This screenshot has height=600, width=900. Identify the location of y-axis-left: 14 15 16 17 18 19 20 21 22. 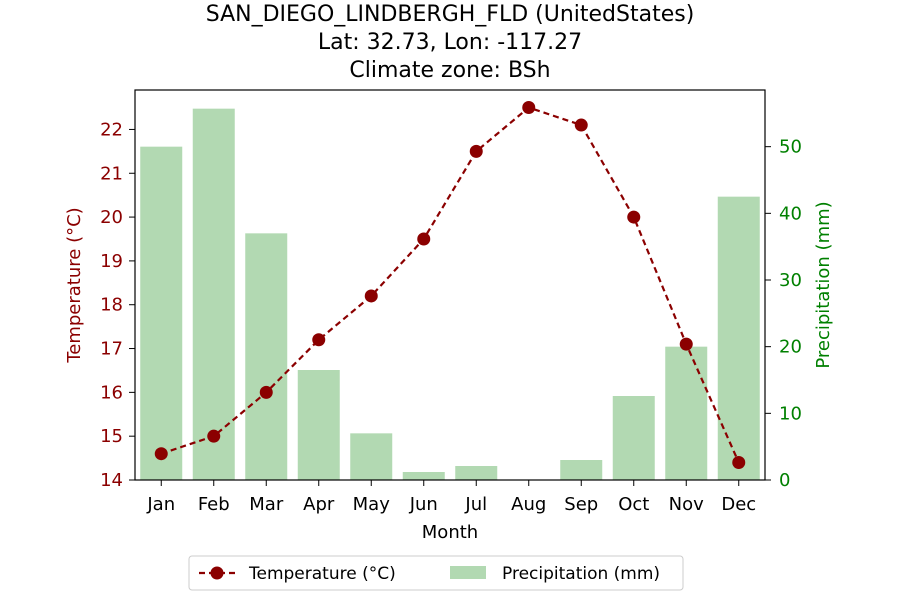
(117, 305).